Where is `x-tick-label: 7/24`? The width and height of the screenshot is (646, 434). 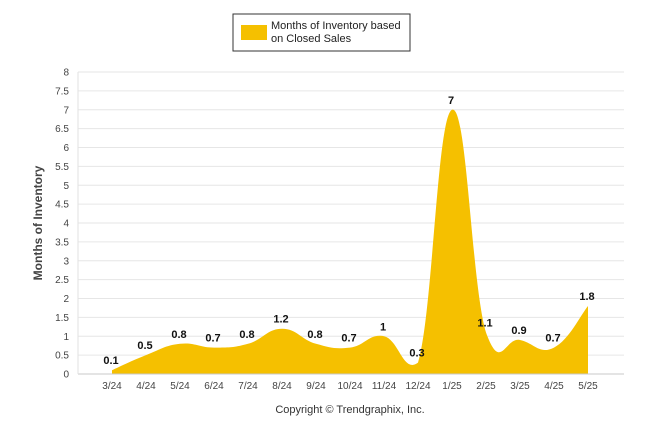
x-tick-label: 7/24 is located at coordinates (248, 386).